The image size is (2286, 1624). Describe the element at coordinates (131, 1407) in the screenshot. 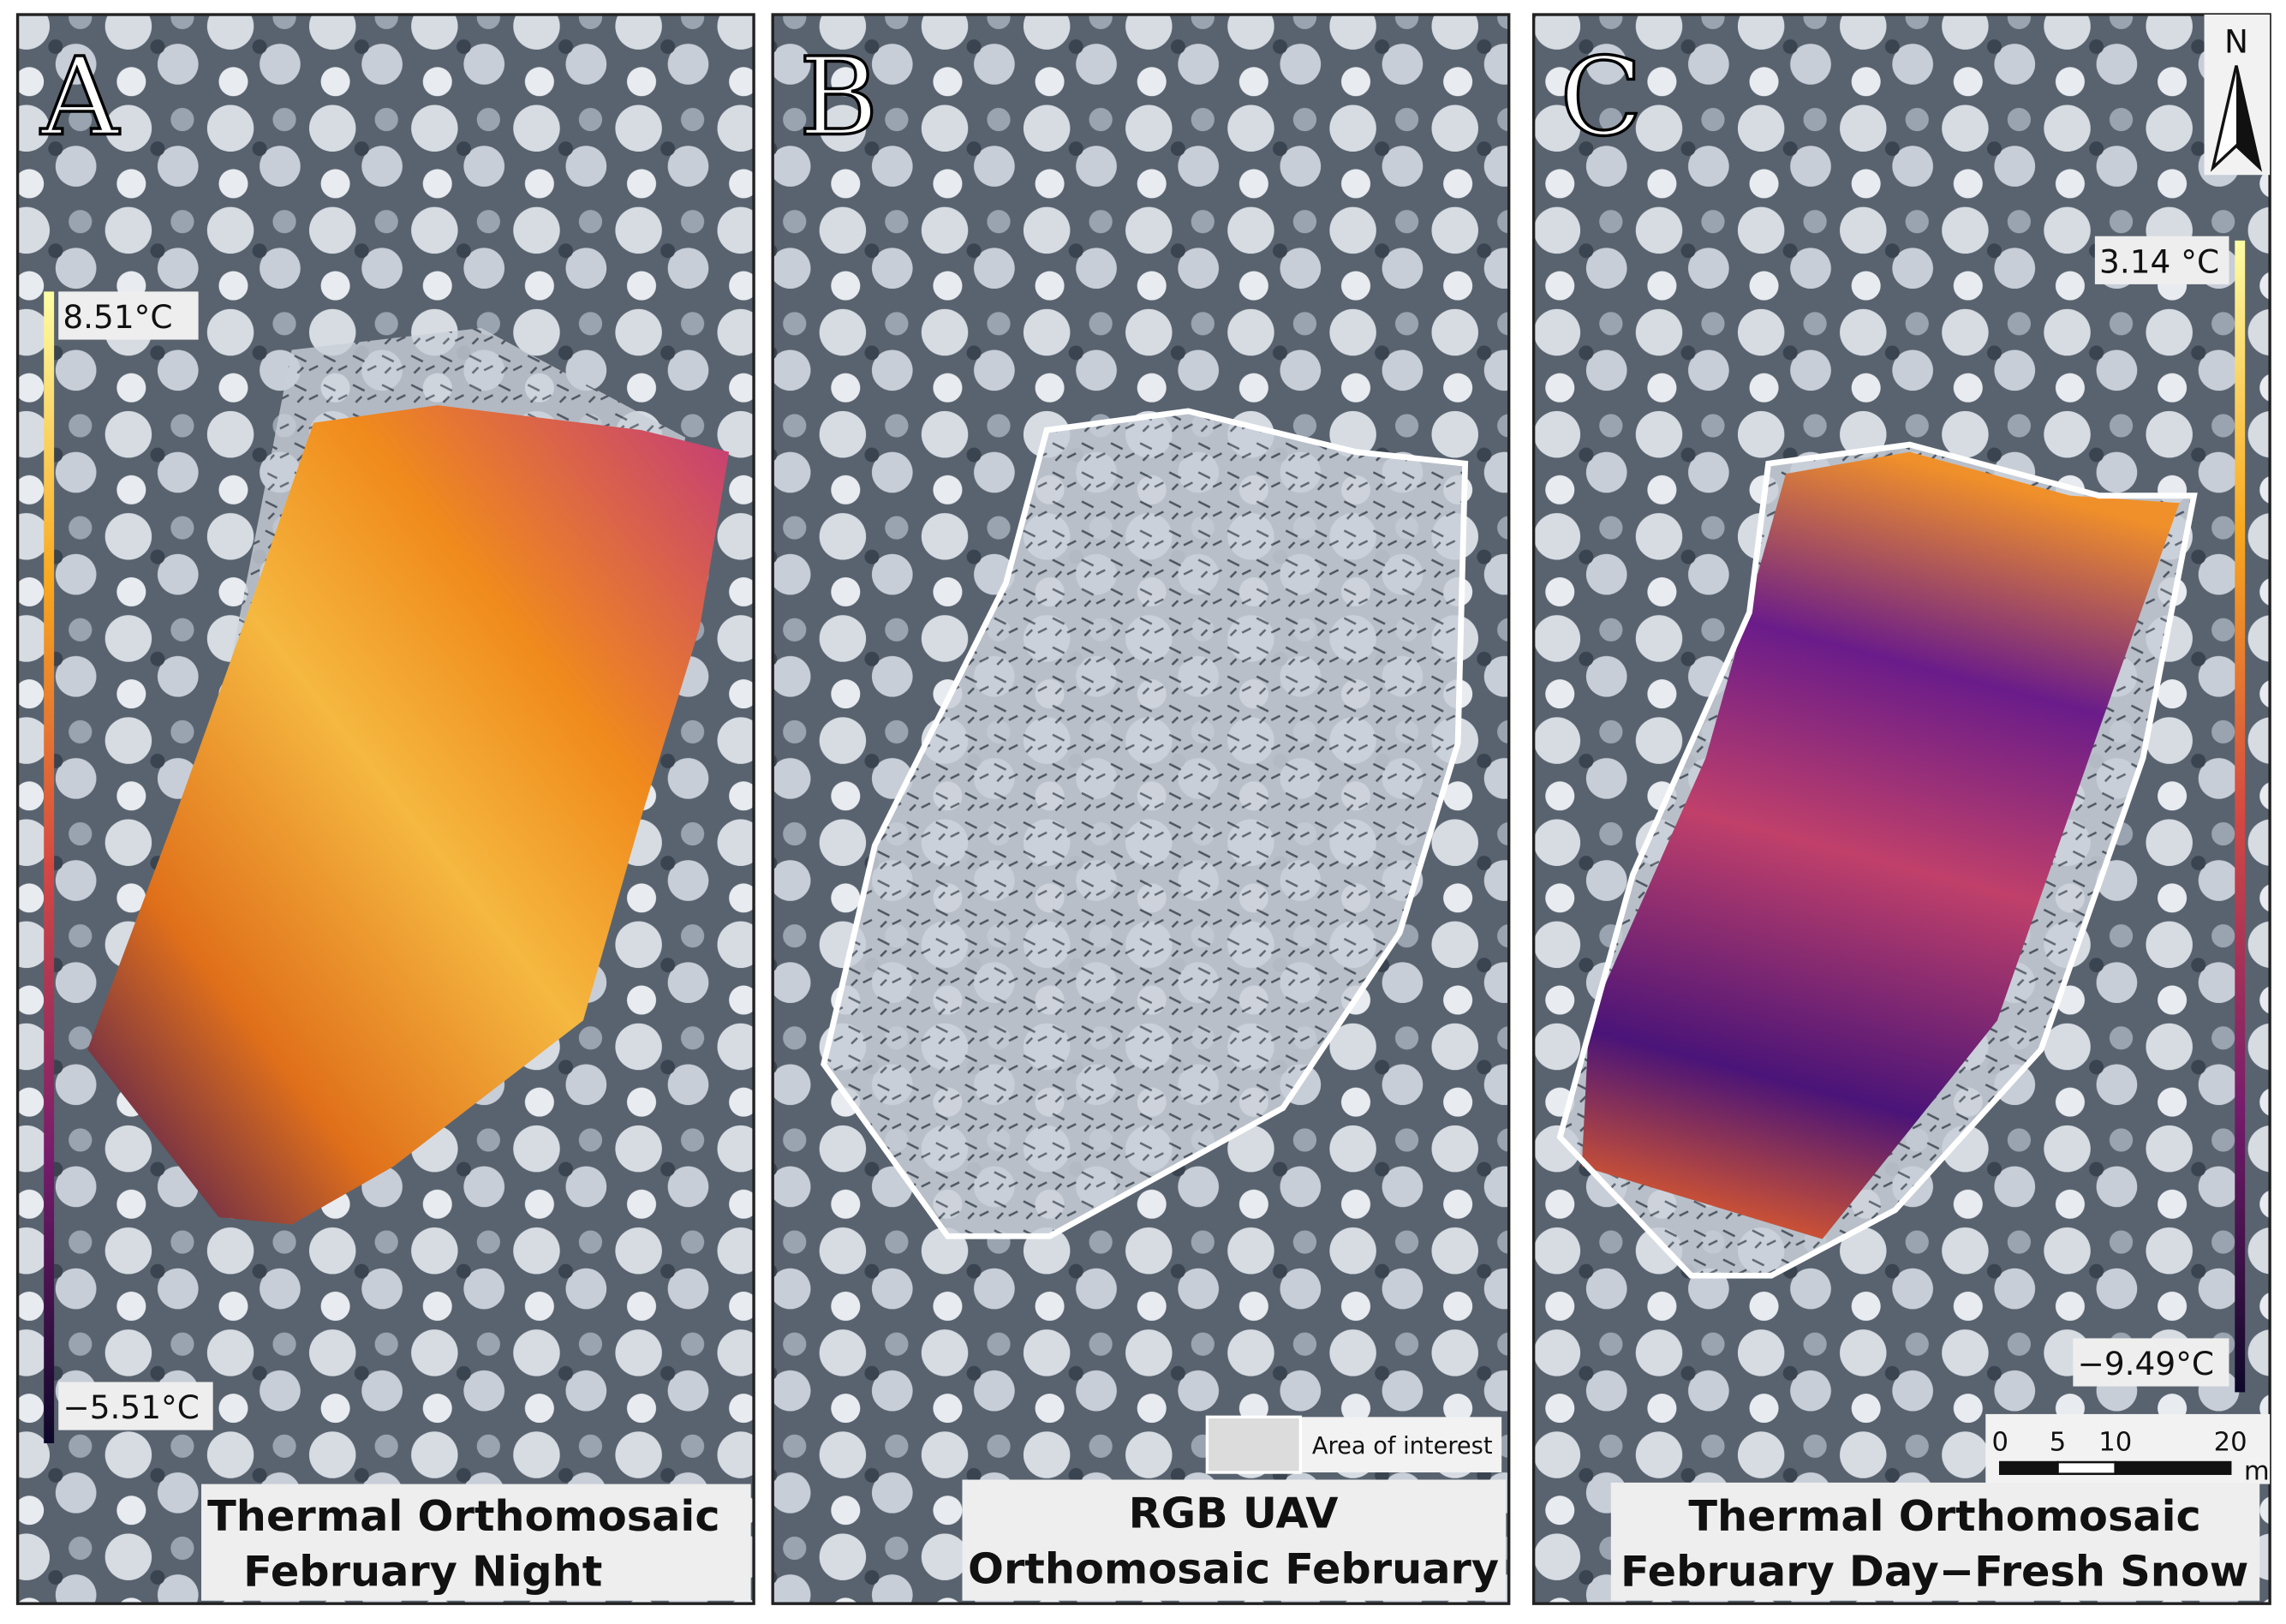

I see `colorbar-min: −5.51°C` at that location.